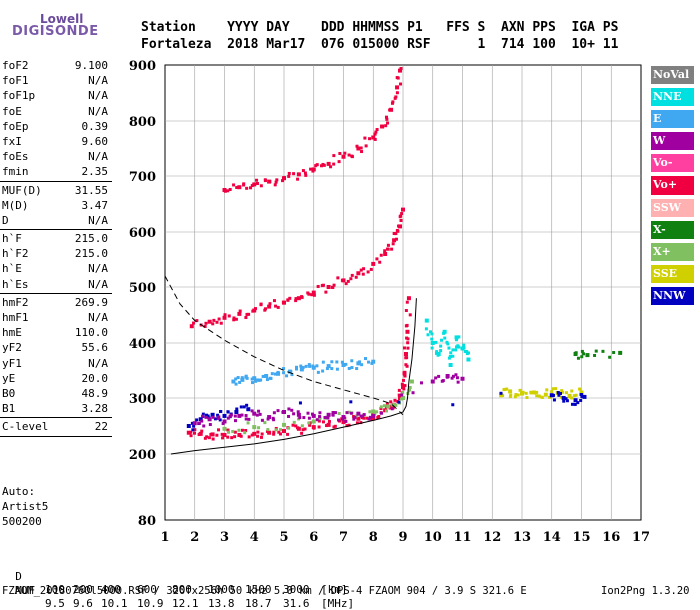 Image resolution: width=700 pixels, height=610 pixels. I want to click on param-row: B0 48.9, so click(56, 393).